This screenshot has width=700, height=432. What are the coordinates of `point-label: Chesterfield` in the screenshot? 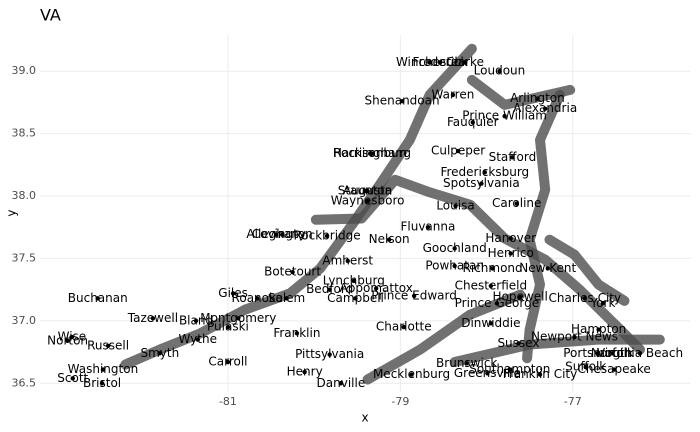 It's located at (491, 285).